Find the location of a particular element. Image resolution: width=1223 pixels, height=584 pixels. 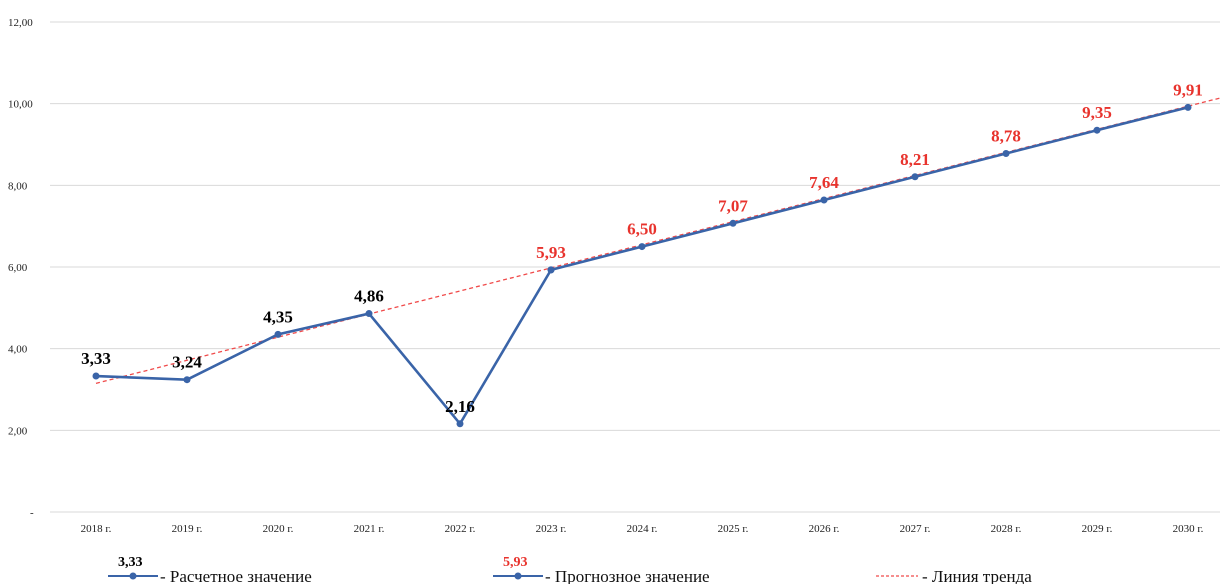

legend-label-calculated: - Расчетное значение is located at coordinates (236, 575).